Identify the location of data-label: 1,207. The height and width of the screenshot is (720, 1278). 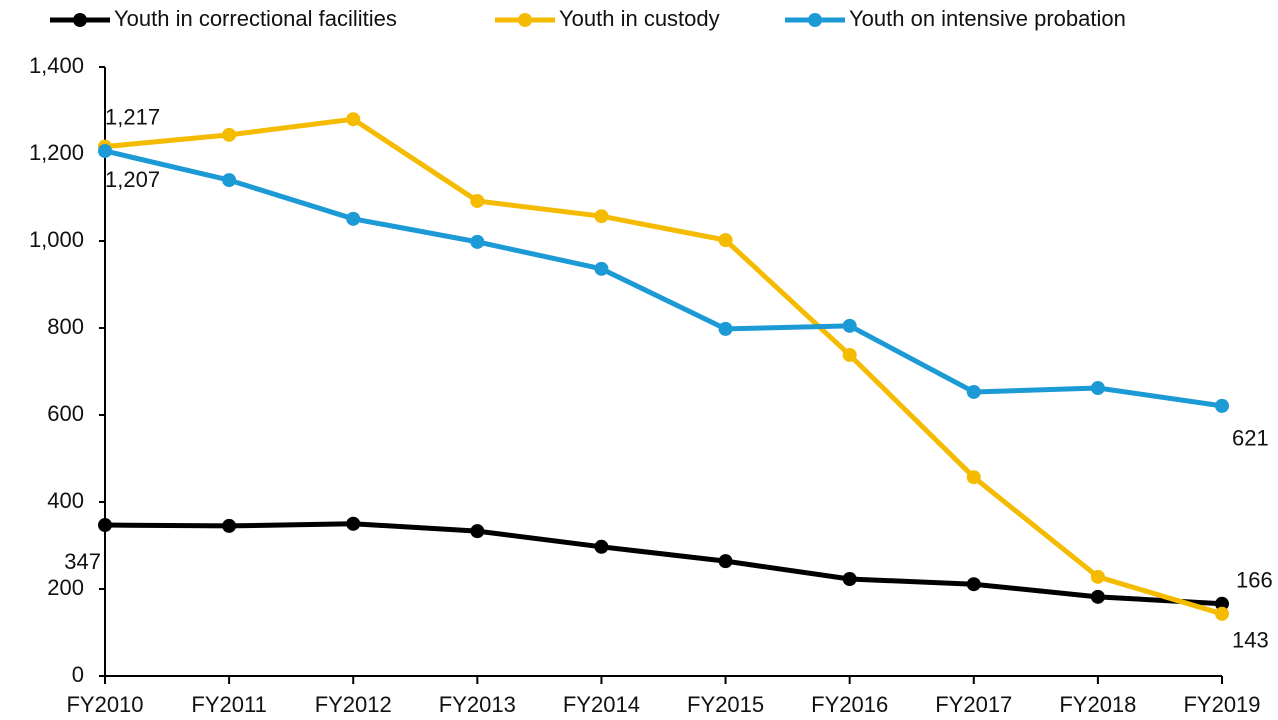
(132, 179).